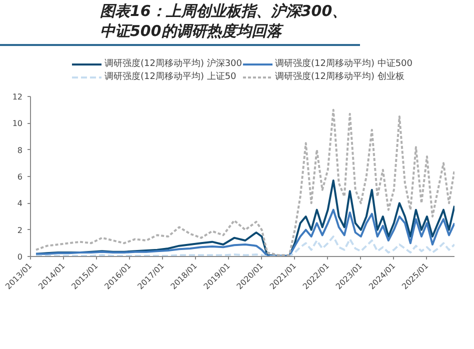 Image resolution: width=474 pixels, height=349 pixels. Describe the element at coordinates (180, 24) in the screenshot. I see `chart-title: 图表16：上周创业板指、沪深300、中证500的调研热度均回落` at that location.